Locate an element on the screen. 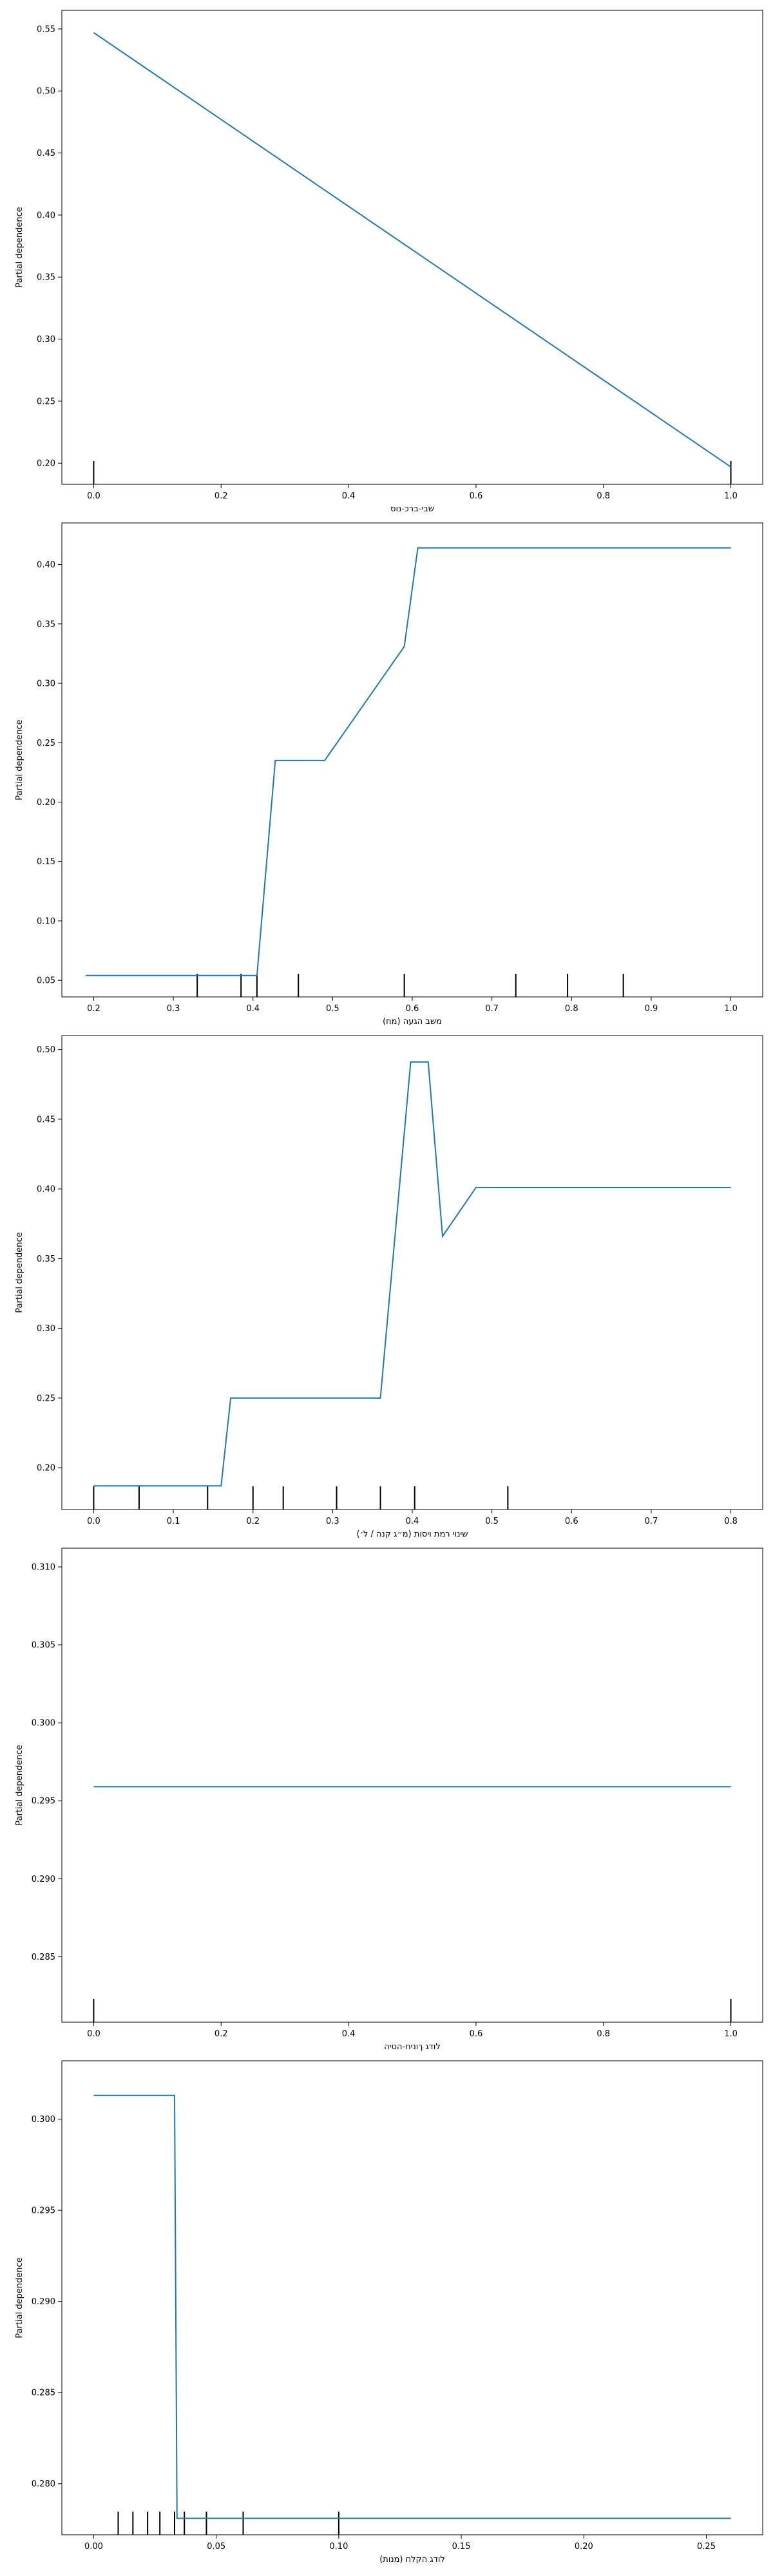 The image size is (773, 2576). x-axis-label: משב הגעה (מח) is located at coordinates (413, 1022).